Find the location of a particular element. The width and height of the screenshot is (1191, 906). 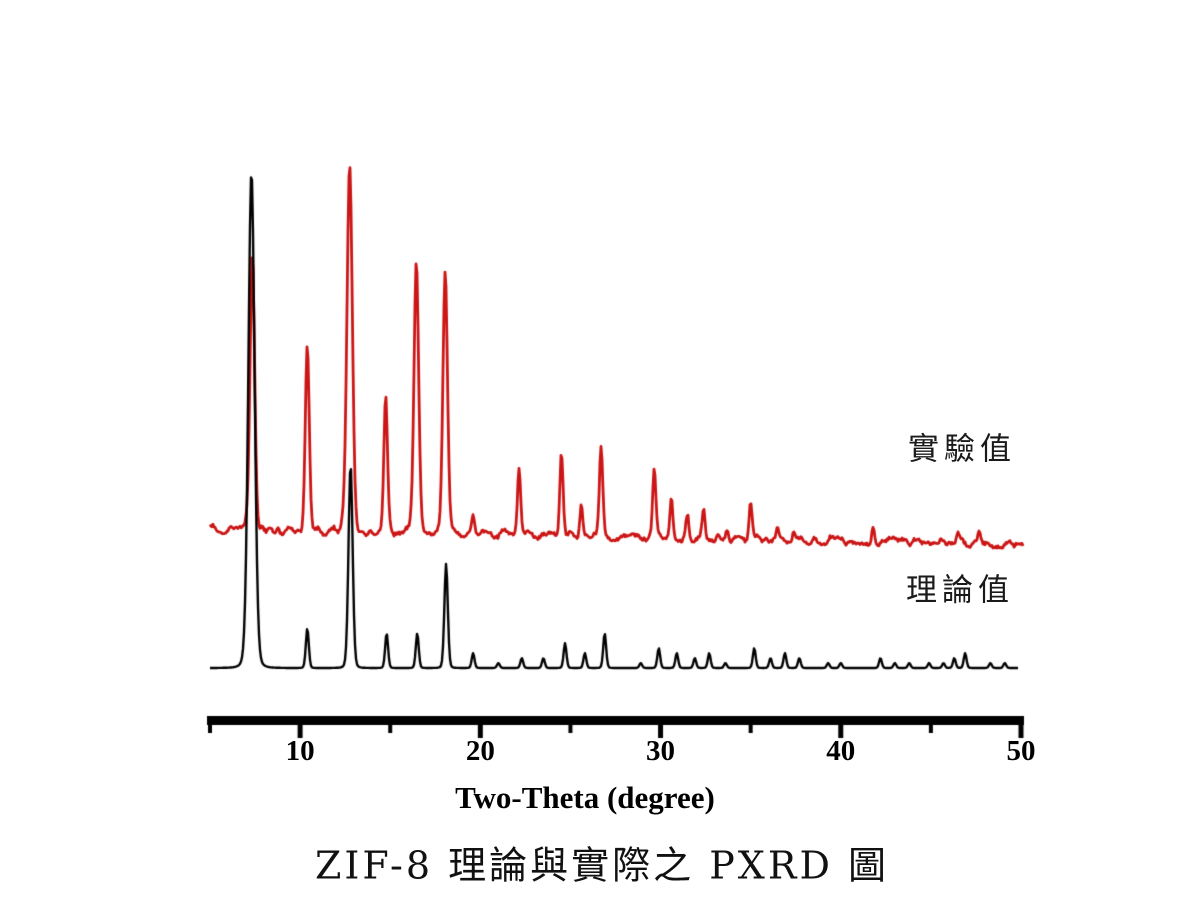

x-tick-label: 30 is located at coordinates (661, 751).